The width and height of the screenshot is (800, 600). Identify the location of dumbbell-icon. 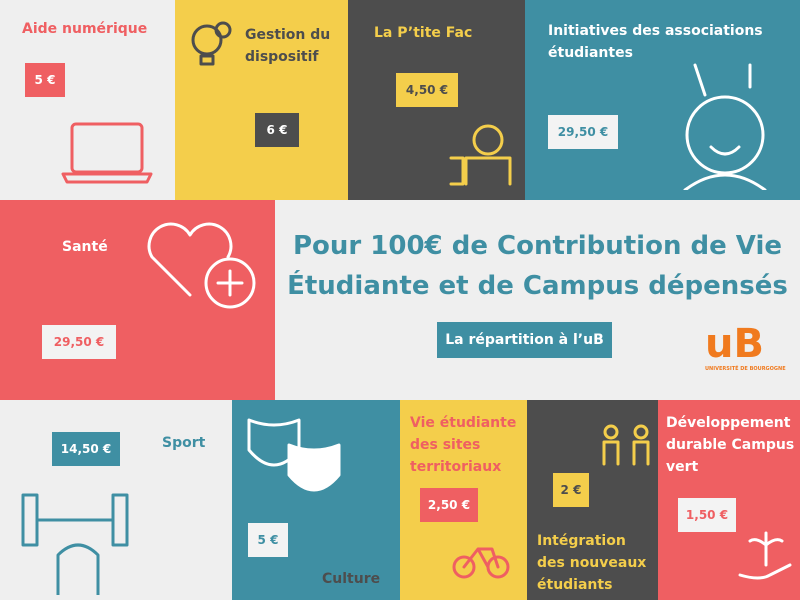
(75, 544).